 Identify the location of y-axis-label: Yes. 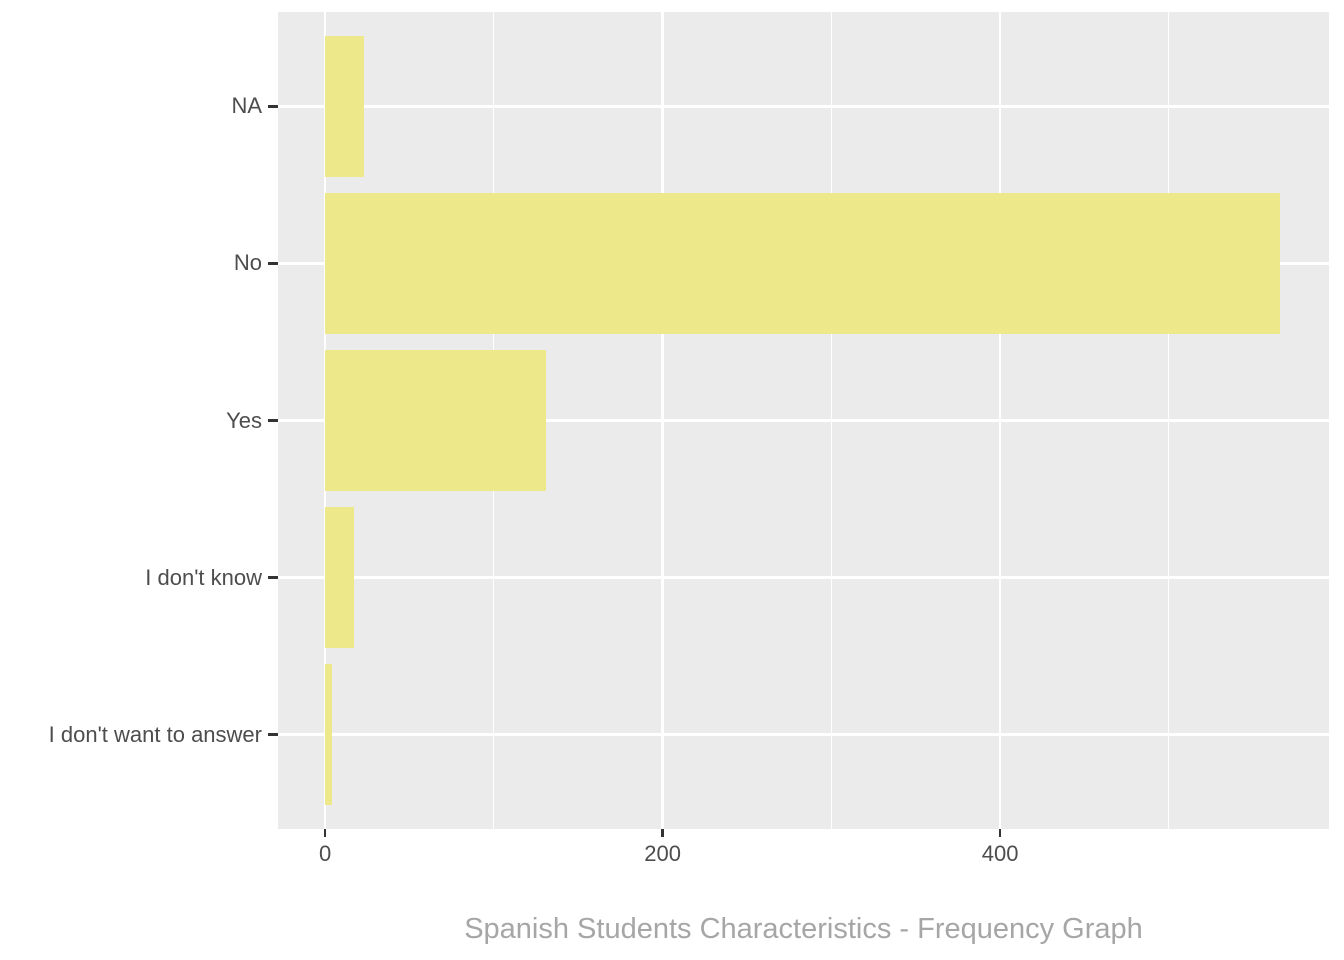
(244, 420).